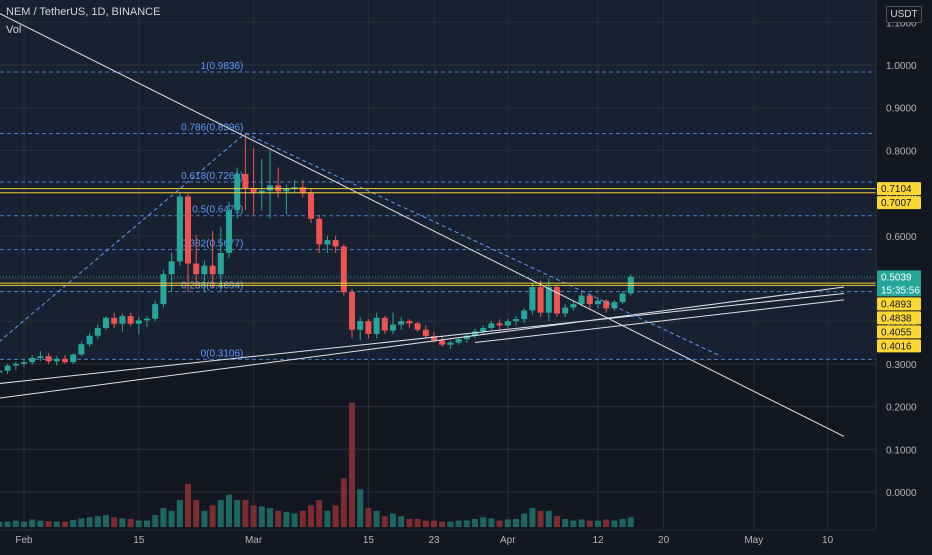 The width and height of the screenshot is (932, 555). What do you see at coordinates (123, 243) in the screenshot?
I see `fib-trend-dashed-line` at bounding box center [123, 243].